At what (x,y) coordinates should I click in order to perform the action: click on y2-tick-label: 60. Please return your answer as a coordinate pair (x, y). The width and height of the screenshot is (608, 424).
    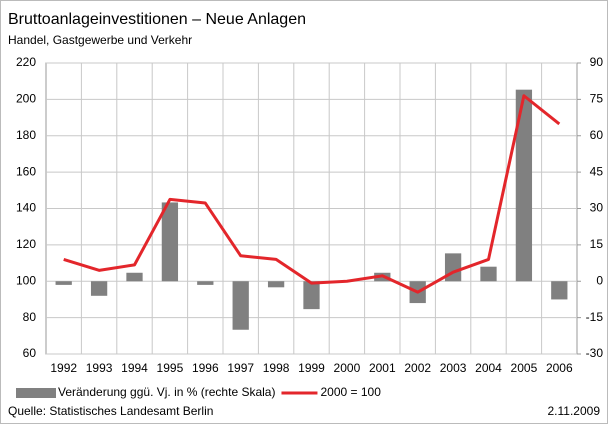
    Looking at the image, I should click on (597, 135).